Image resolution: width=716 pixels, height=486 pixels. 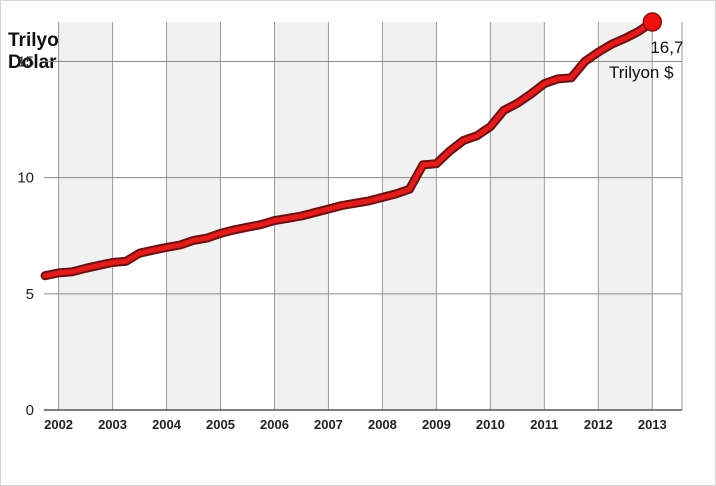 I want to click on y-axis-label-line2: Dolar, so click(x=32, y=62).